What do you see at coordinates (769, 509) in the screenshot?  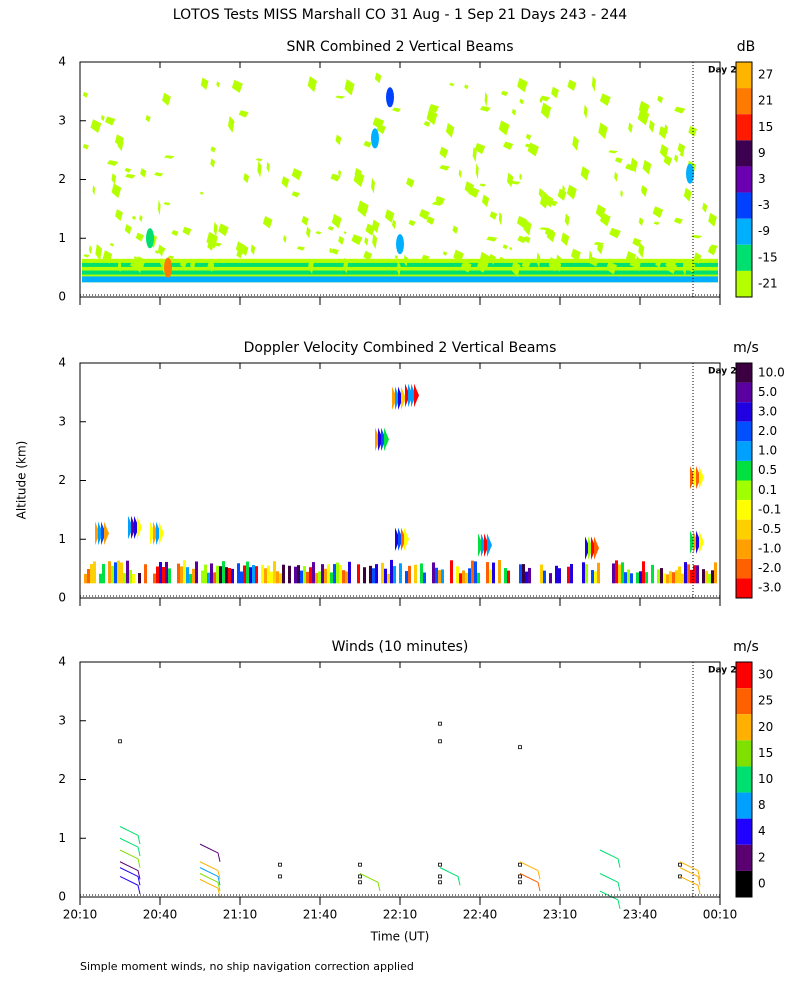 I see `colorbar-label: -0.1` at bounding box center [769, 509].